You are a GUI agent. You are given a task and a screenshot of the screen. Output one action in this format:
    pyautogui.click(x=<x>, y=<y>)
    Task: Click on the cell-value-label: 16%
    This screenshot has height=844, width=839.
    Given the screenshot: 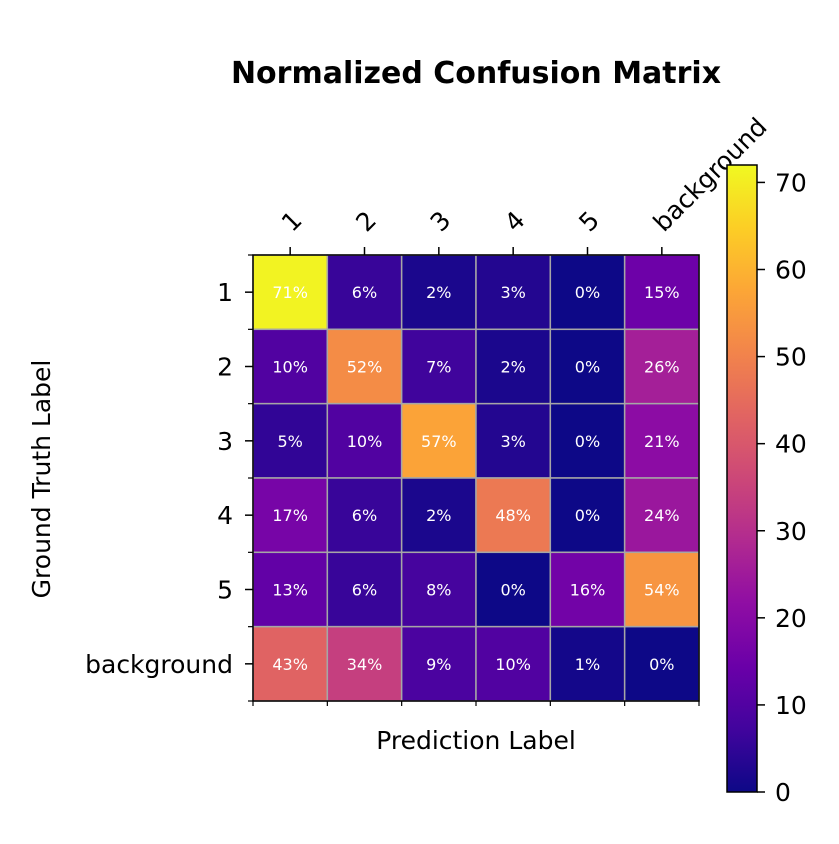 What is the action you would take?
    pyautogui.click(x=588, y=590)
    